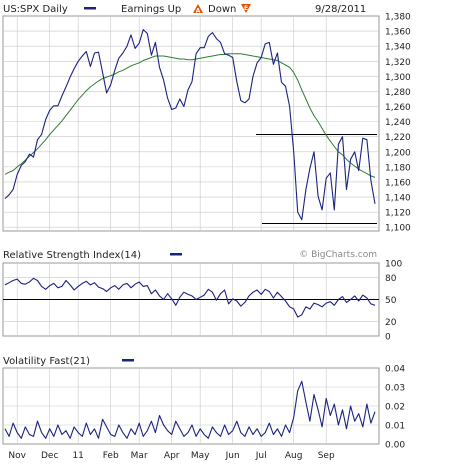 This screenshot has height=469, width=452. I want to click on volatility-y-ticks: 0.00 0.01 0.02 0.03 0.04, so click(395, 408).